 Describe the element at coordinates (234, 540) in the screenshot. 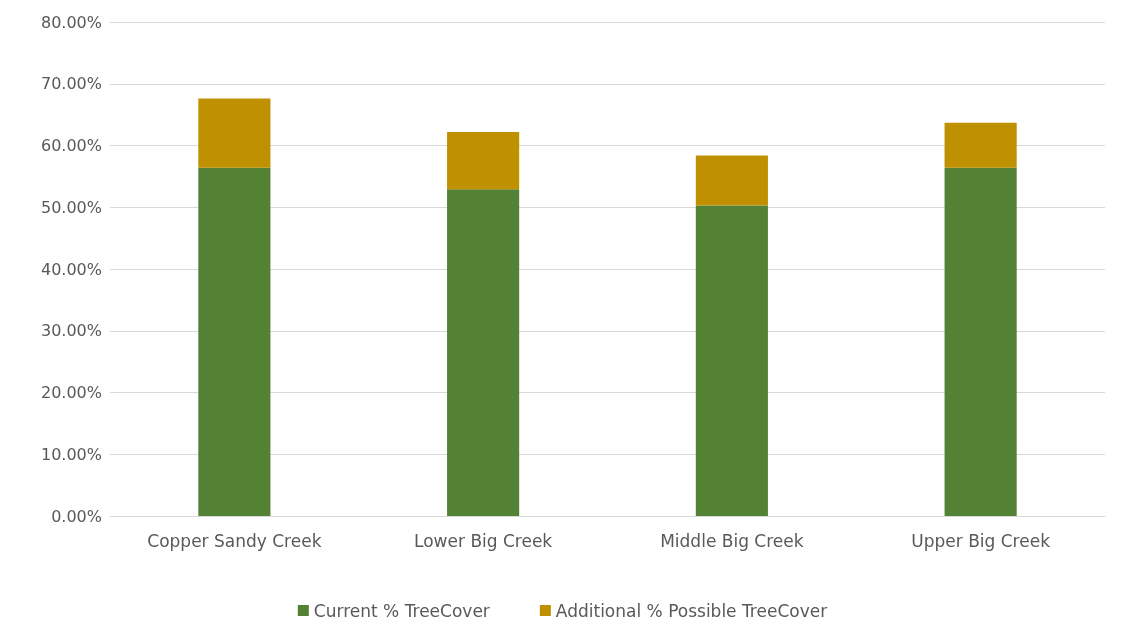

I see `x-tick-label: Copper Sandy Creek` at that location.